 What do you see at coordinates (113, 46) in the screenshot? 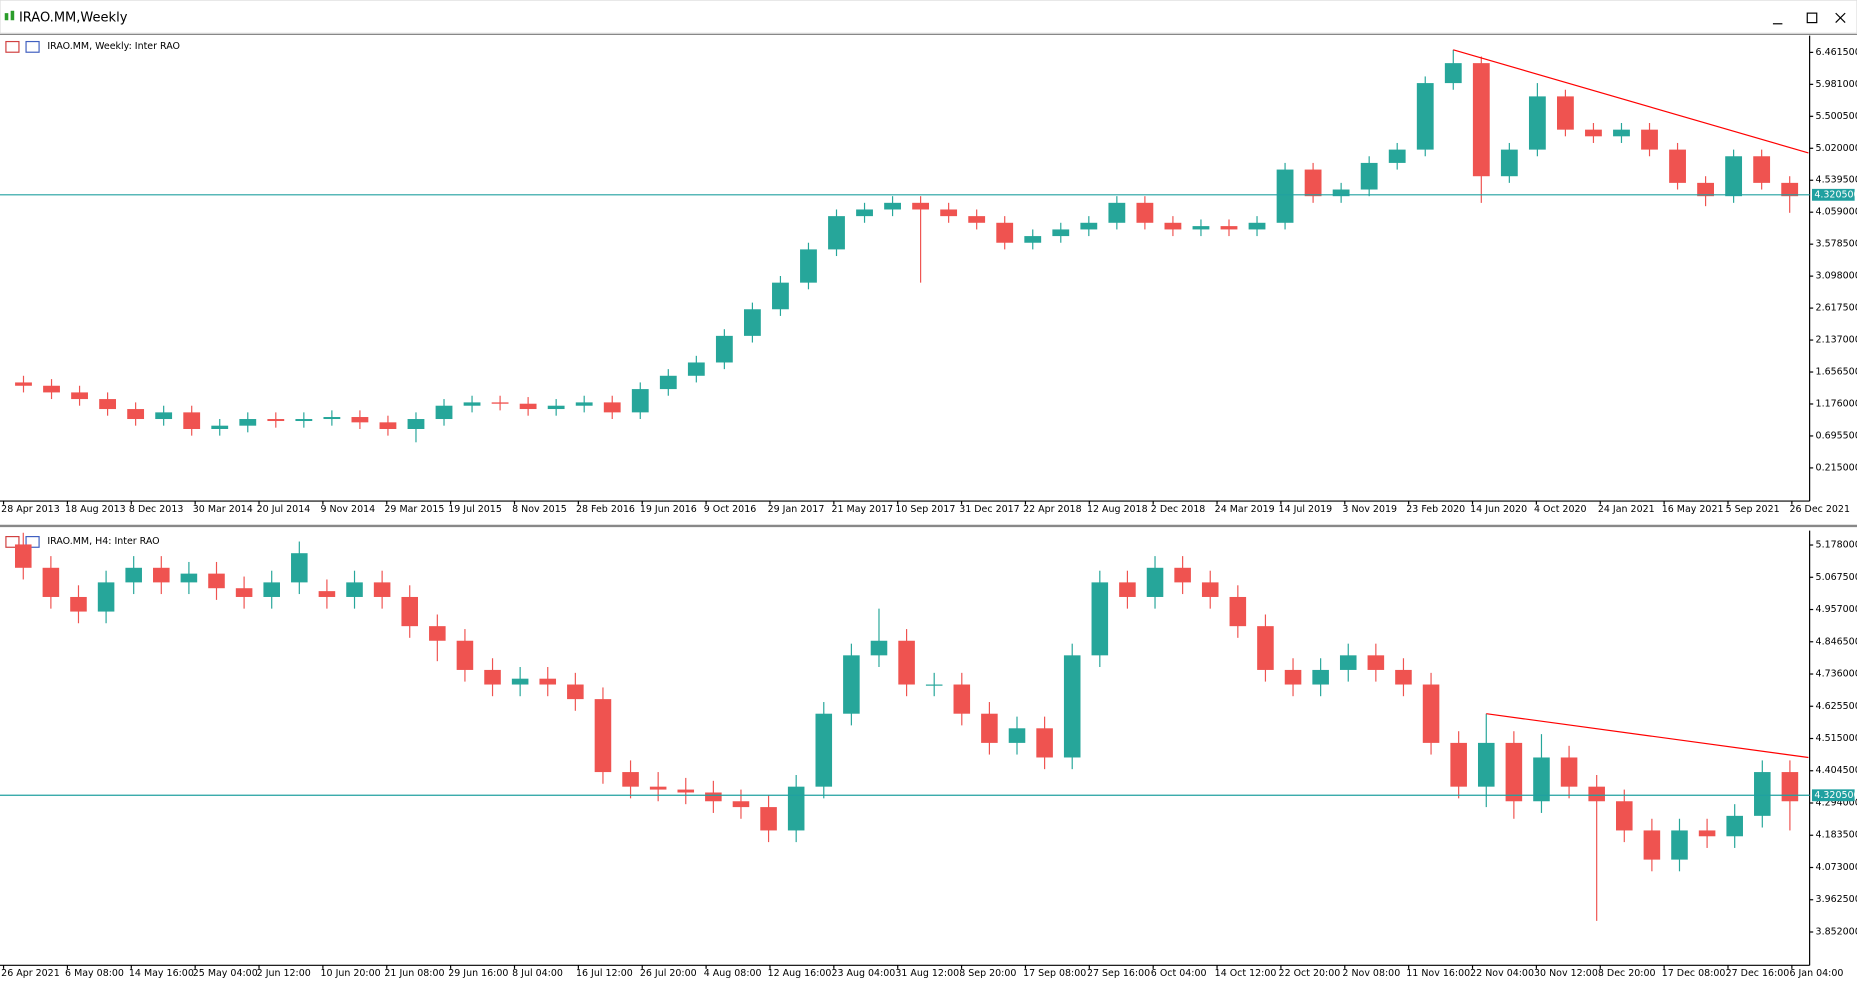
I see `chart-title: IRAO.MM, Weekly: Inter RAO` at bounding box center [113, 46].